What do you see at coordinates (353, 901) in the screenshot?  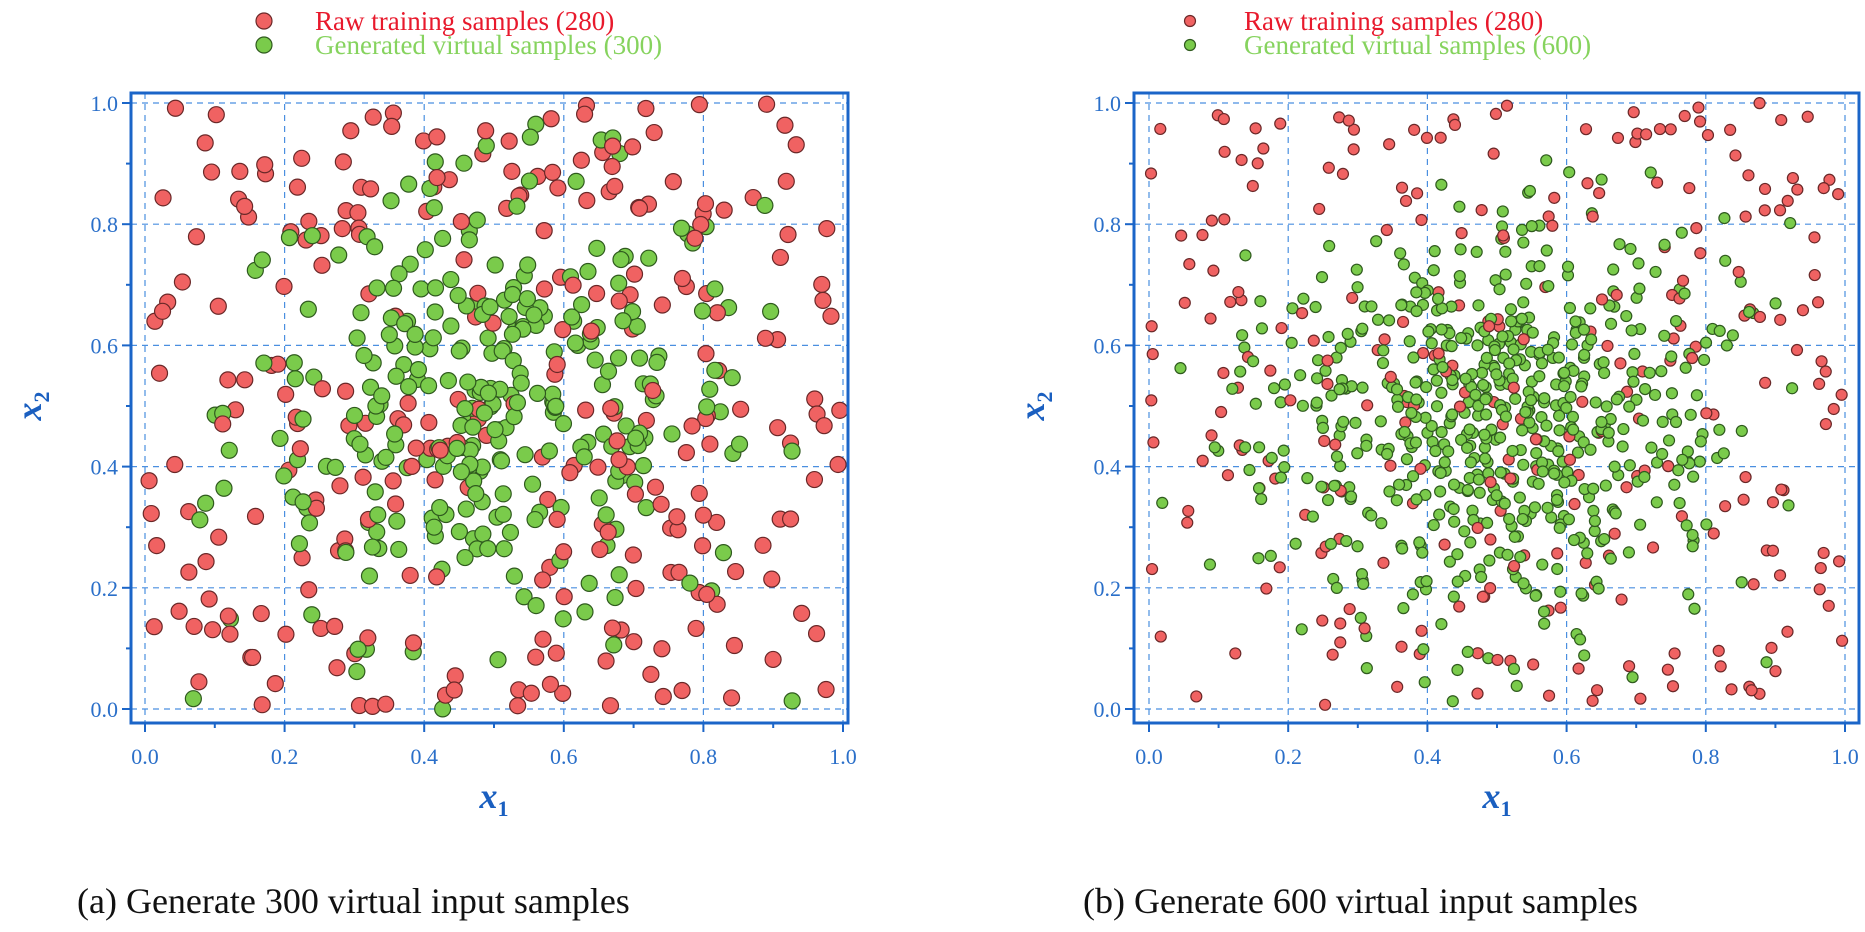 I see `caption-a: (a) Generate 300 virtual input samples` at bounding box center [353, 901].